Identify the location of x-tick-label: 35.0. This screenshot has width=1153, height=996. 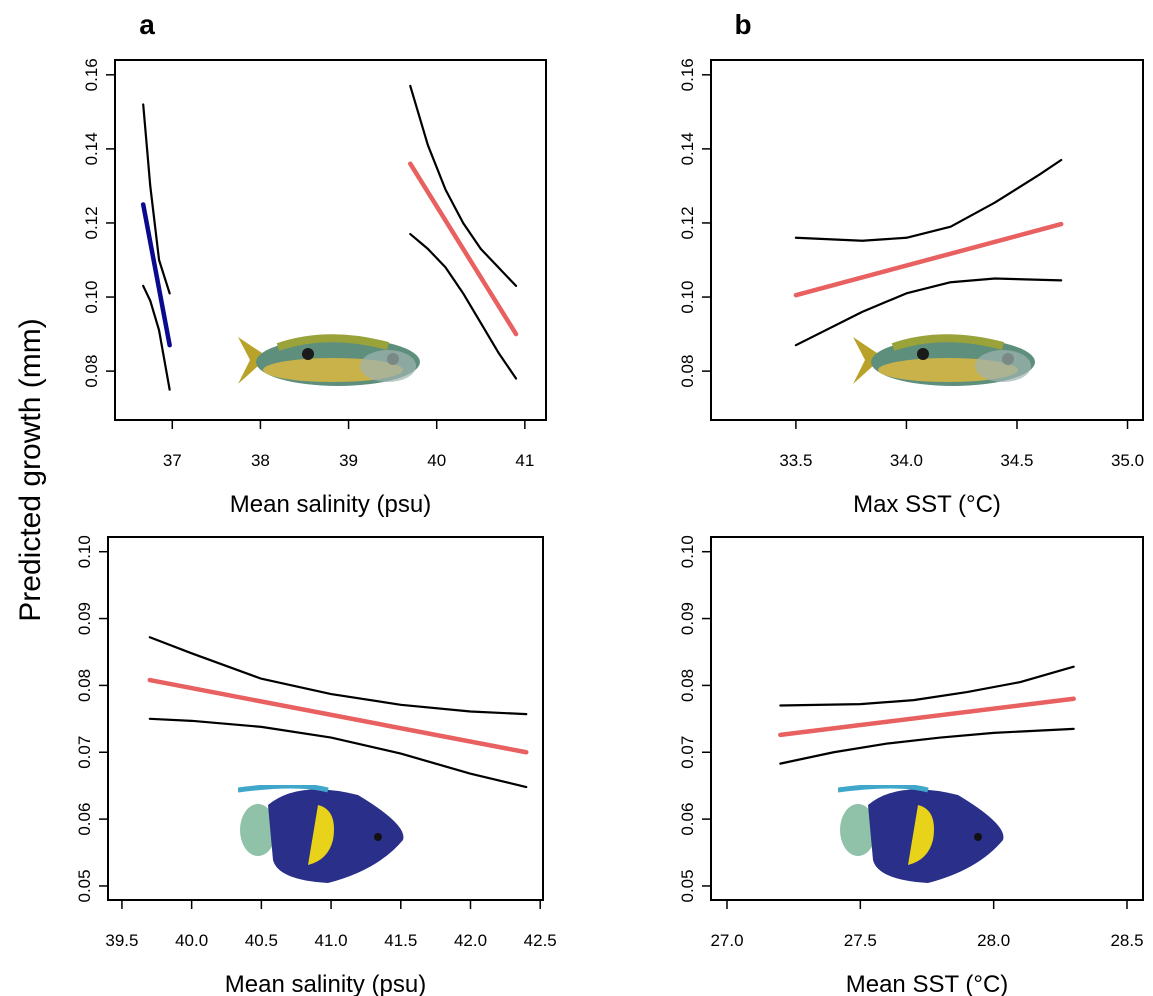
(1127, 460).